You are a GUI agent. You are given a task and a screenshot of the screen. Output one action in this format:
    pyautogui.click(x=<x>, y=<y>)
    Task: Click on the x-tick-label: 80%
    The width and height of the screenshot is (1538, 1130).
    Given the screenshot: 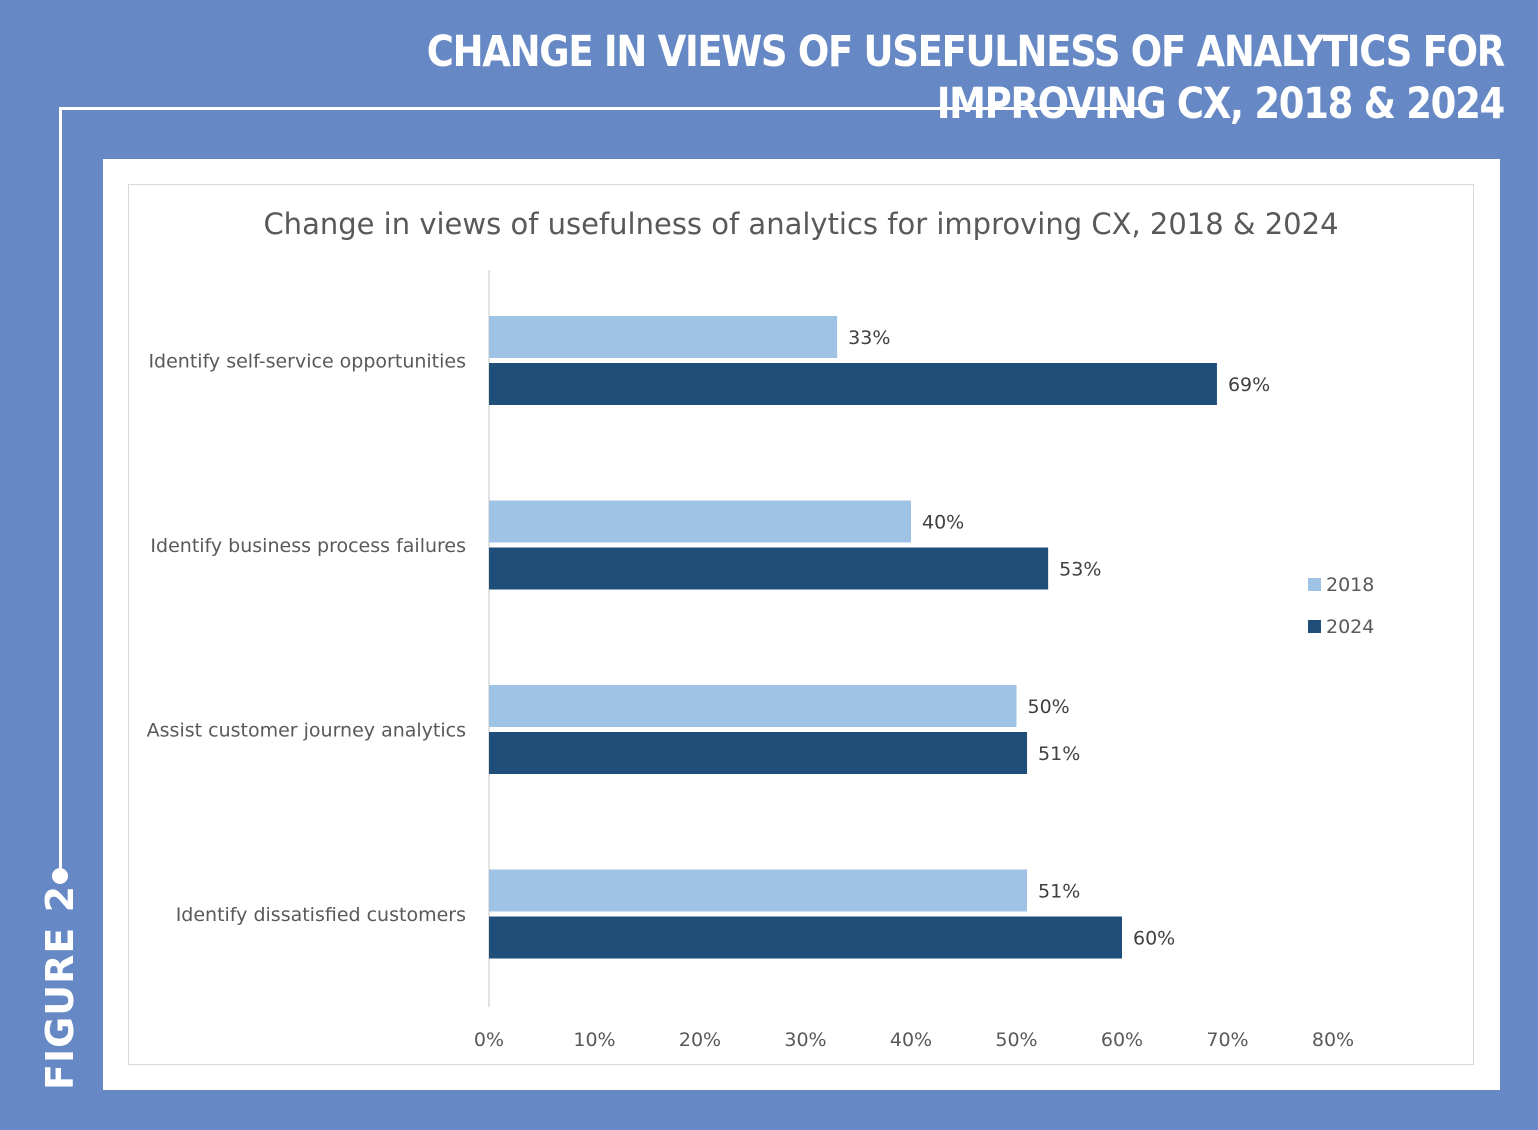 What is the action you would take?
    pyautogui.click(x=1333, y=1040)
    